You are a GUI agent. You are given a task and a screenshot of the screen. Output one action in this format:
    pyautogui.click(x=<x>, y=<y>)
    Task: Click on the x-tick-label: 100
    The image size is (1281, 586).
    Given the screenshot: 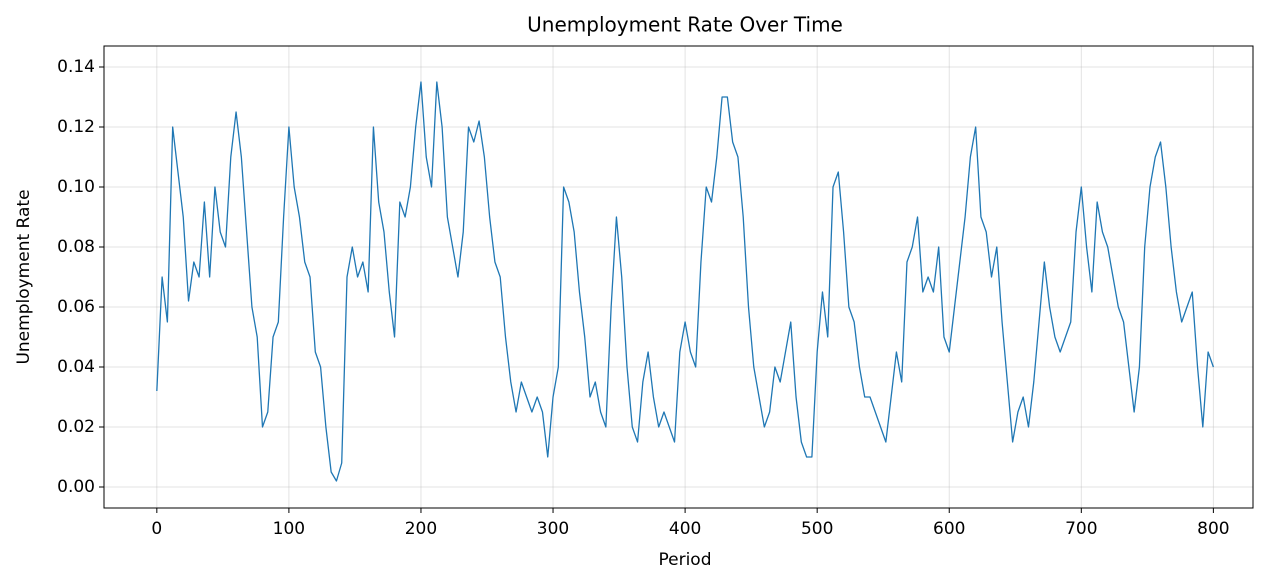 What is the action you would take?
    pyautogui.click(x=289, y=529)
    